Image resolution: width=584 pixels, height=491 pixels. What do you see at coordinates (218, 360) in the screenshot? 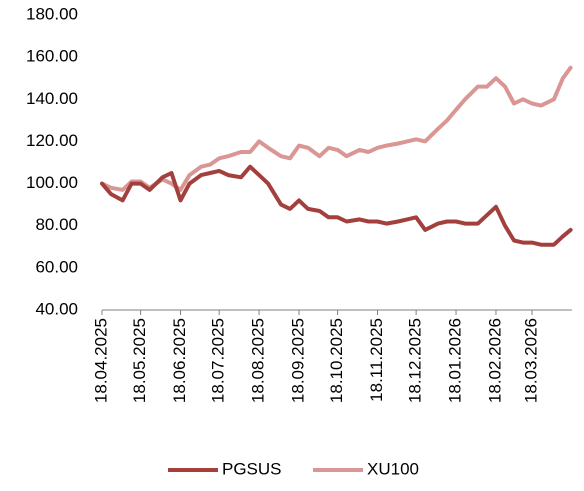
I see `x-tick-label: 18.07.2025` at bounding box center [218, 360].